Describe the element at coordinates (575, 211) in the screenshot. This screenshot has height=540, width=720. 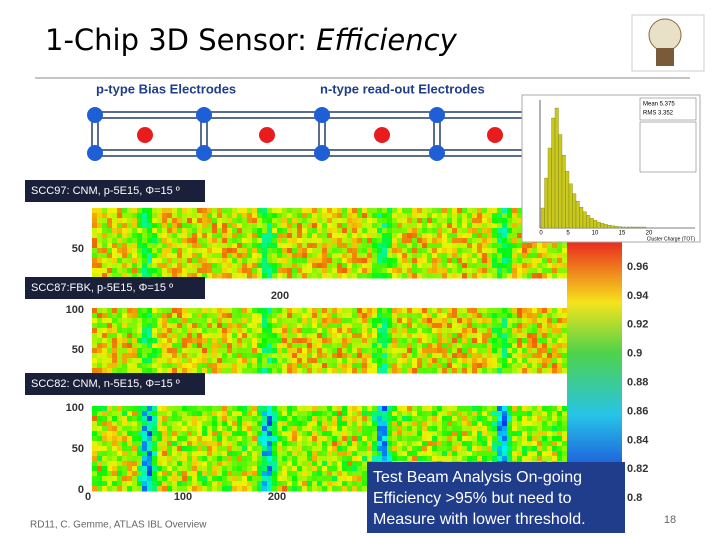
I see `hist-bar` at that location.